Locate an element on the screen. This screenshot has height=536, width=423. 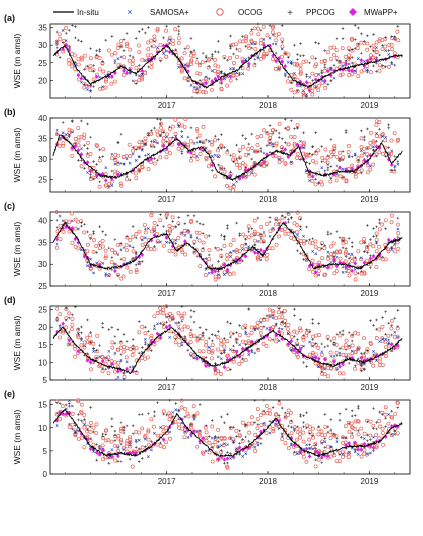
x-tick-label: 2018 is located at coordinates (268, 293).